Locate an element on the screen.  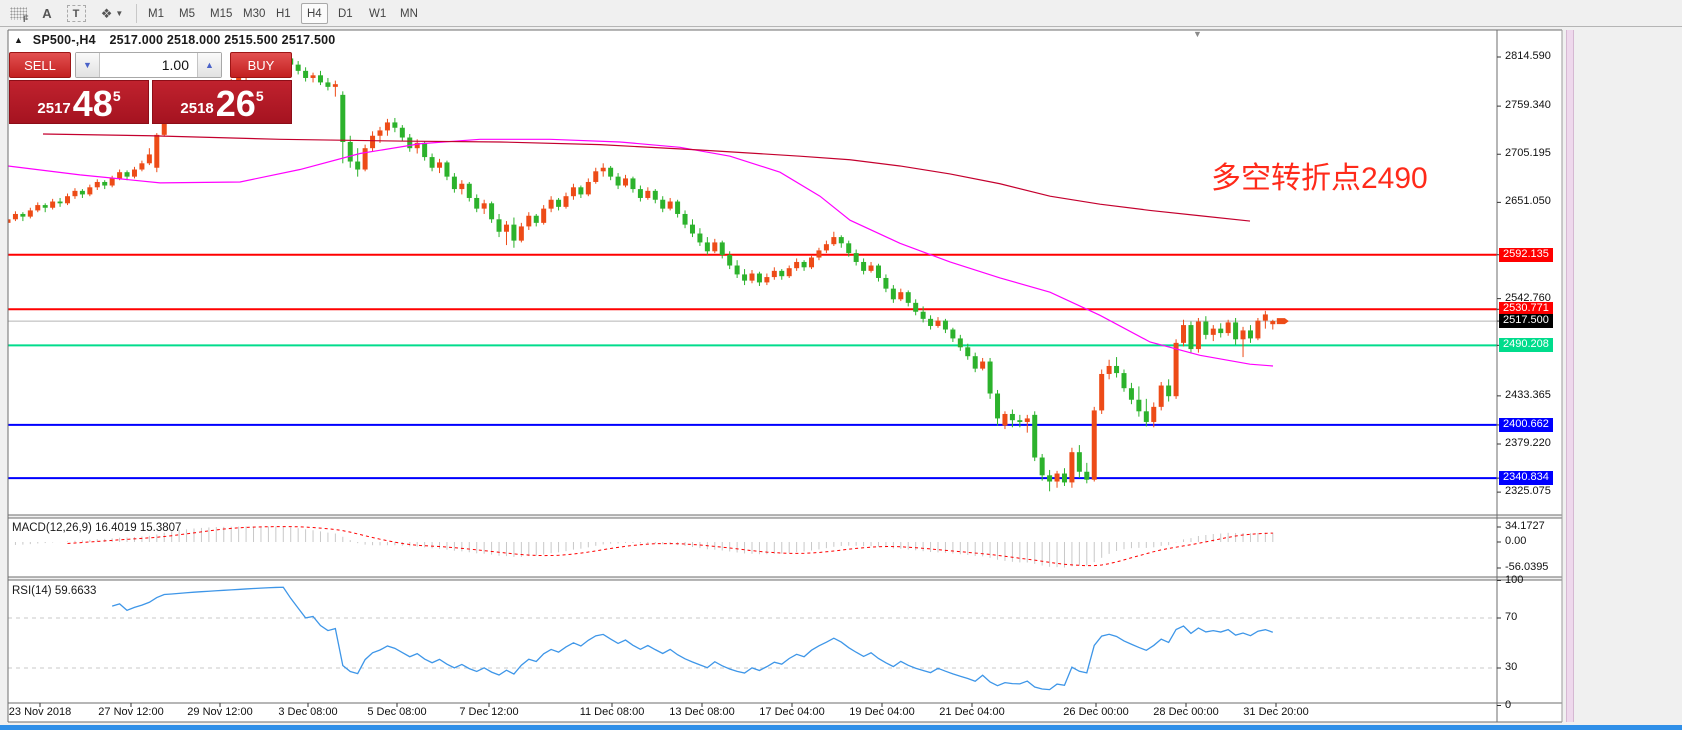
buy-price-prefix: 2518 is located at coordinates (197, 108).